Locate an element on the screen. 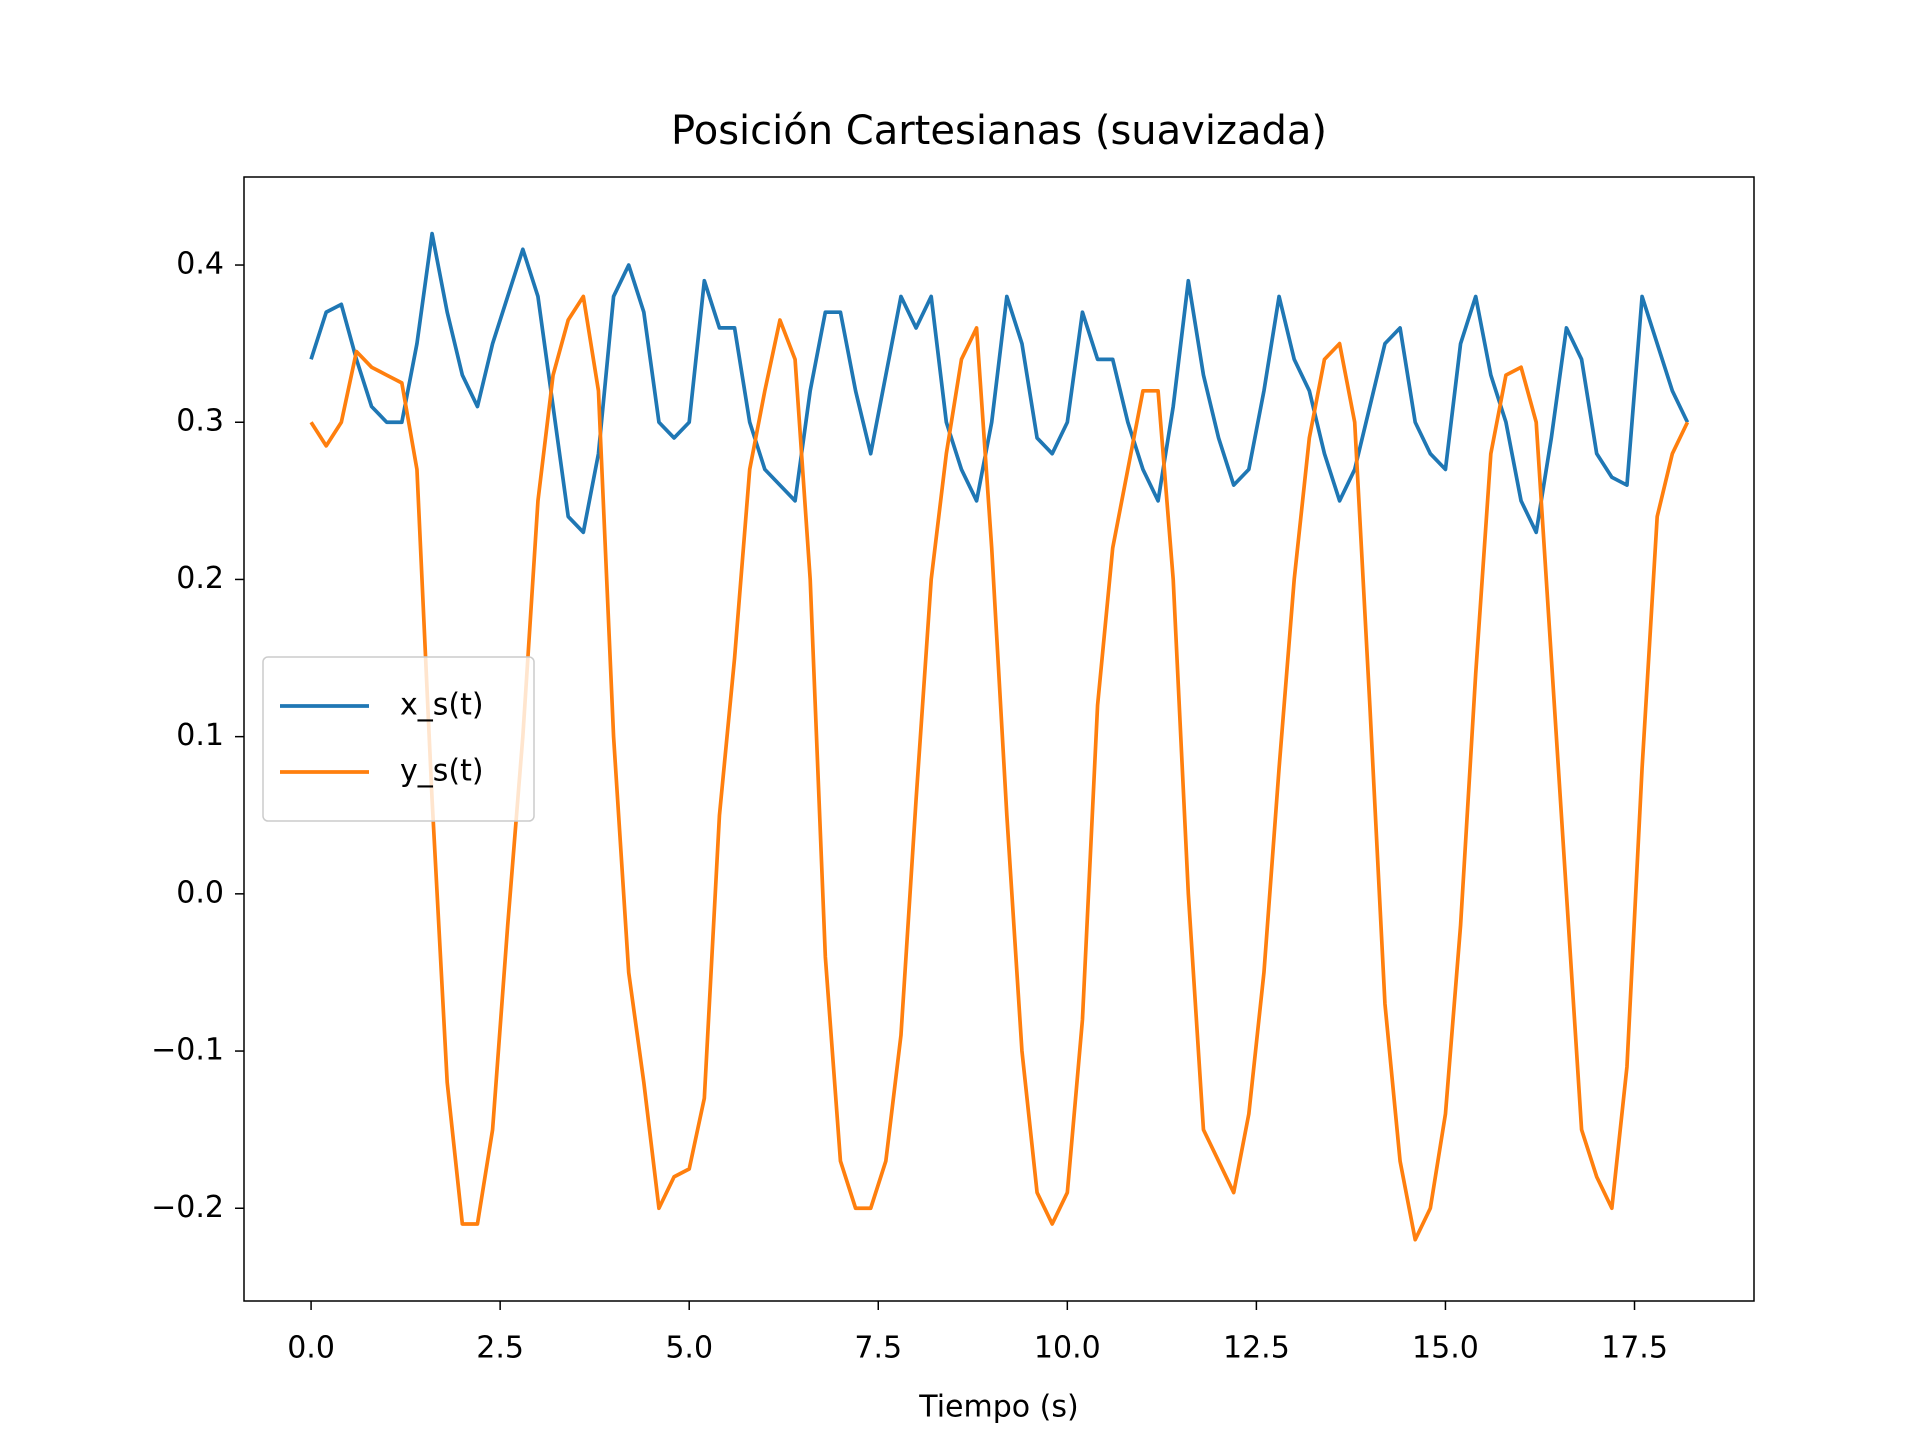 The image size is (1920, 1440). y-tick-label: 0.4 is located at coordinates (200, 264).